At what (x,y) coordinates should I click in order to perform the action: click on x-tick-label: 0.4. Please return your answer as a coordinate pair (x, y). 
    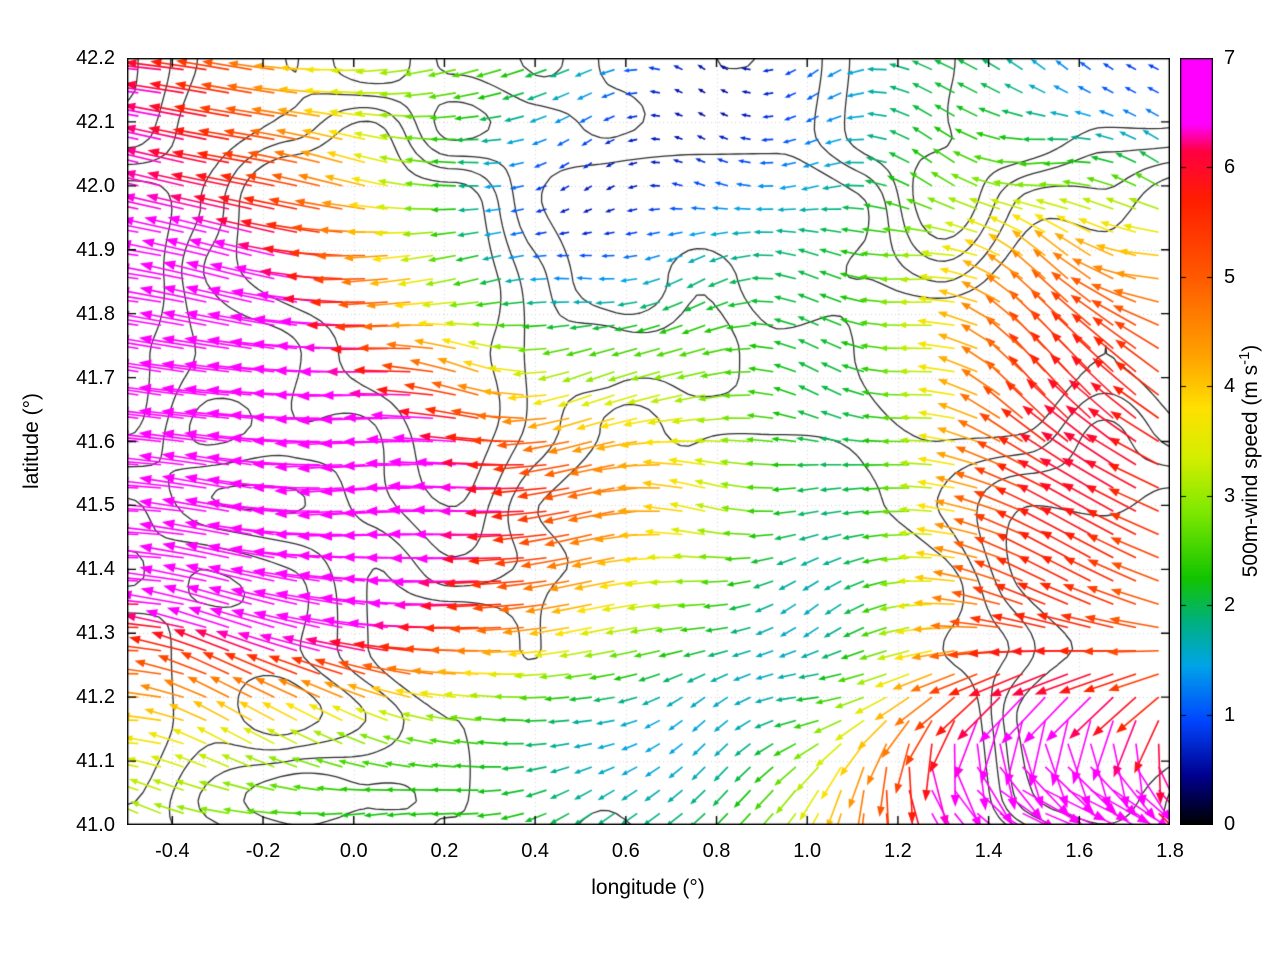
    Looking at the image, I should click on (535, 851).